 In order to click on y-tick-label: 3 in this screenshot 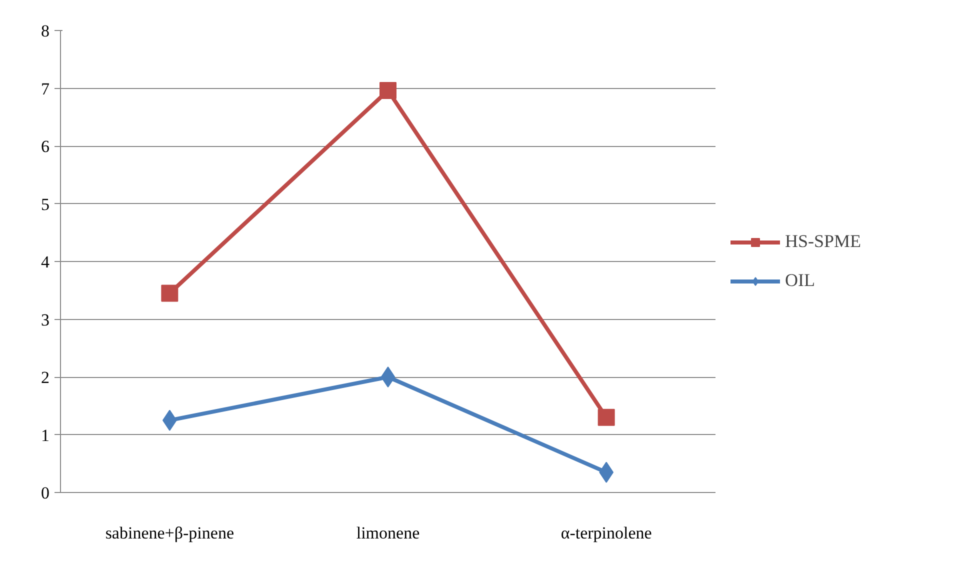, I will do `click(45, 320)`.